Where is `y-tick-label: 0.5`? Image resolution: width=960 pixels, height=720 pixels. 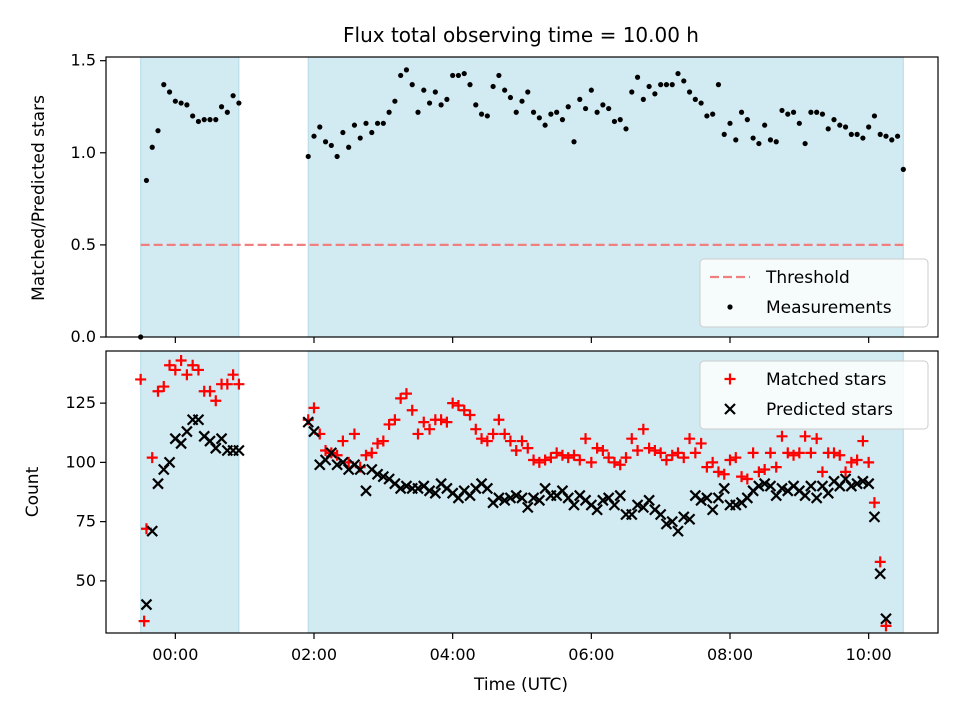 y-tick-label: 0.5 is located at coordinates (83, 244).